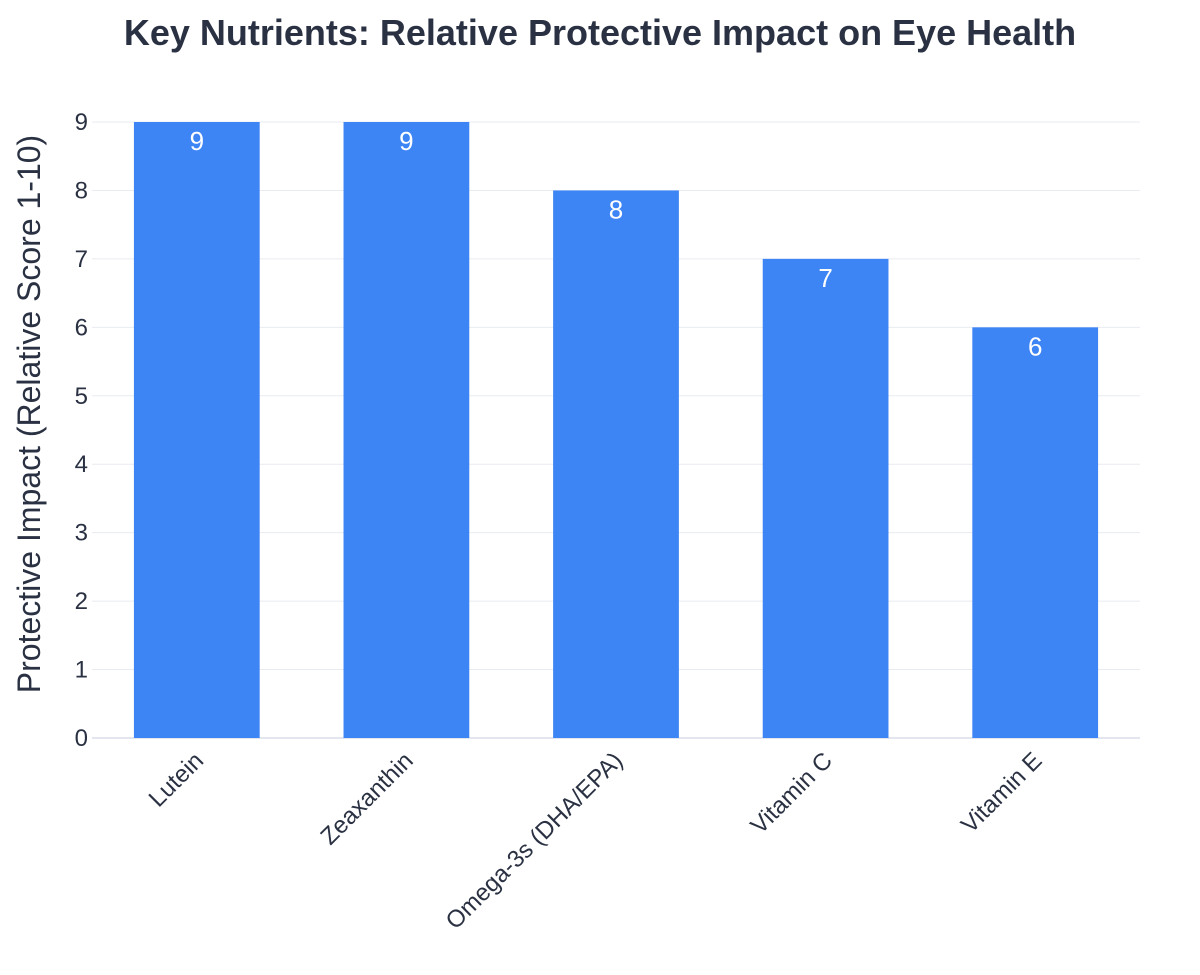 This screenshot has height=975, width=1200. What do you see at coordinates (81, 190) in the screenshot?
I see `y-tick-label: 8` at bounding box center [81, 190].